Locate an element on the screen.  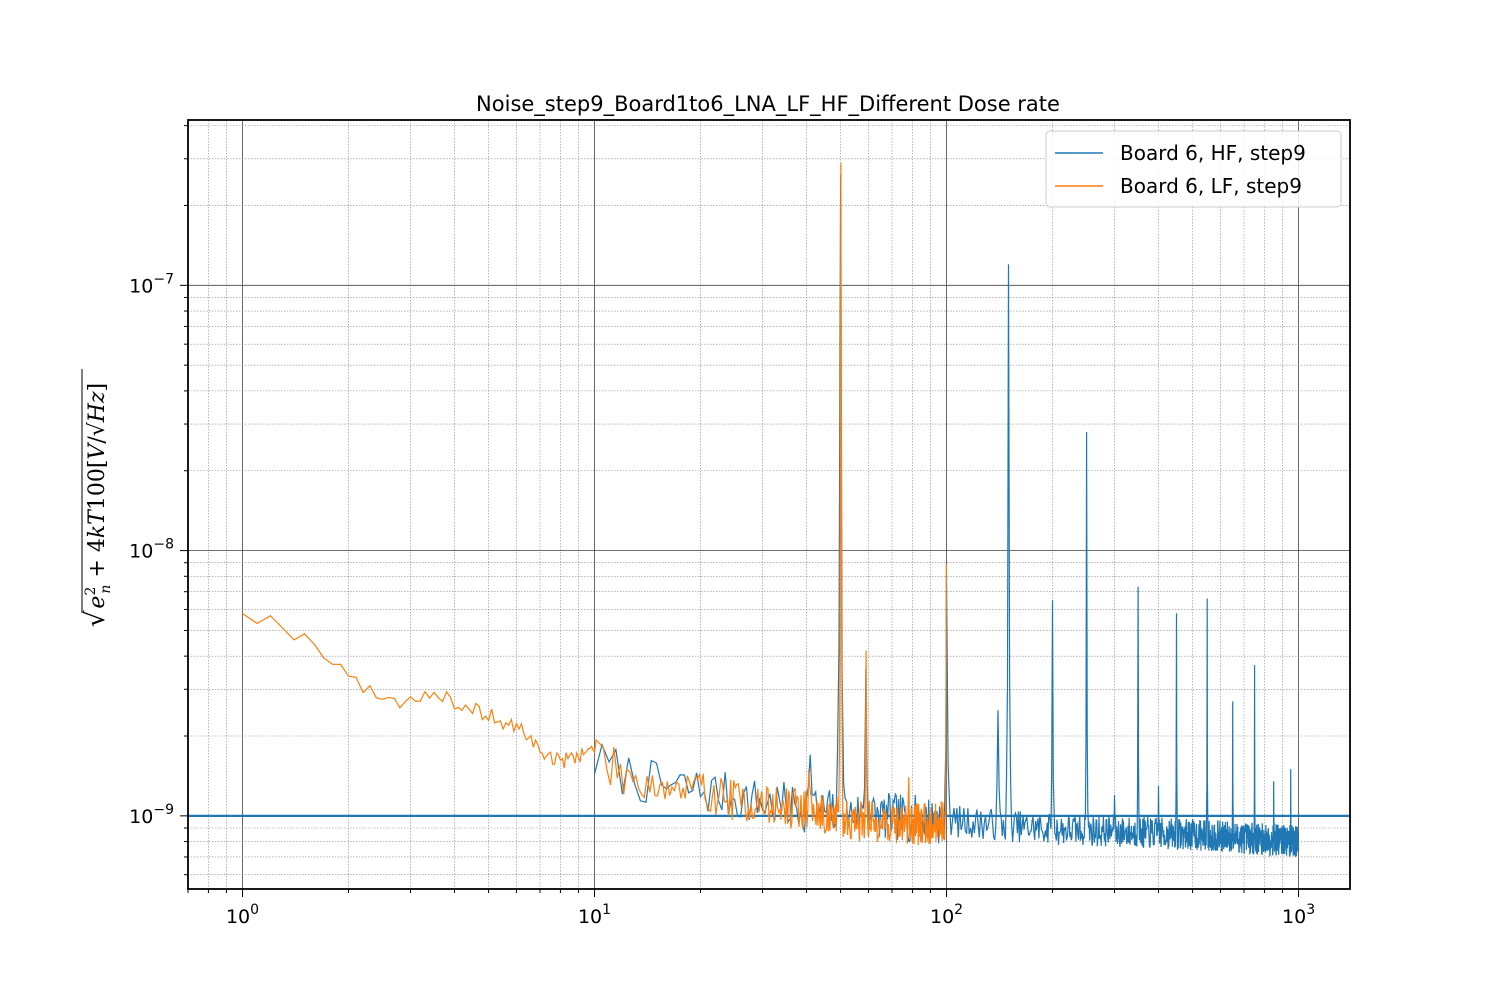
legend: Board 6, HF, step9 Board 6, LF, step9 is located at coordinates (1193, 169).